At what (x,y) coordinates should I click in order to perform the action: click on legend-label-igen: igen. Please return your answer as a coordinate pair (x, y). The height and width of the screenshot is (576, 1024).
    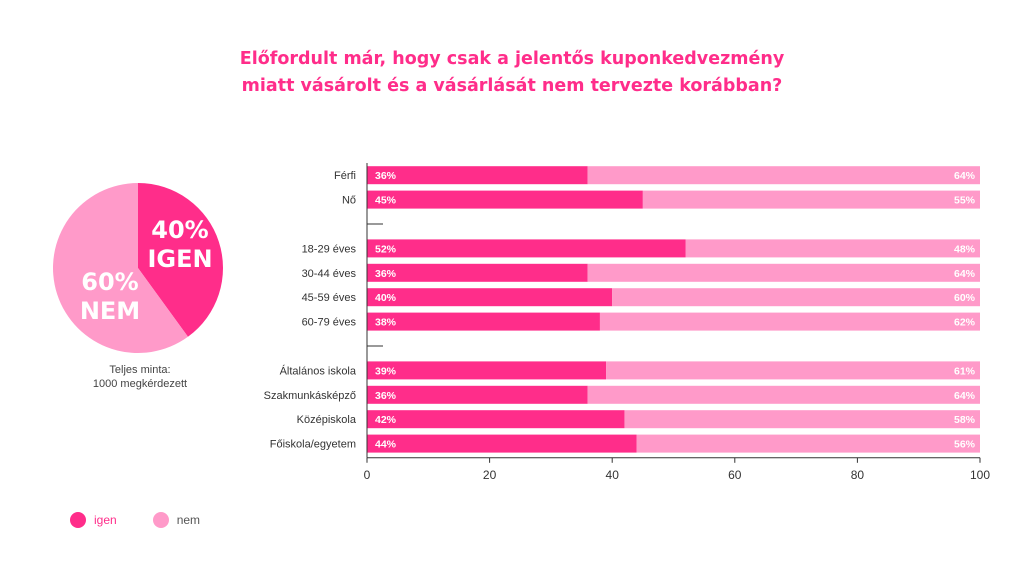
    Looking at the image, I should click on (105, 520).